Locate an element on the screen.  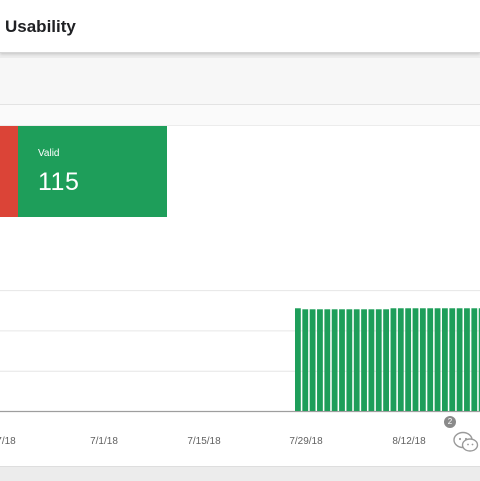
valid-status-card: Valid 115 is located at coordinates (92, 171).